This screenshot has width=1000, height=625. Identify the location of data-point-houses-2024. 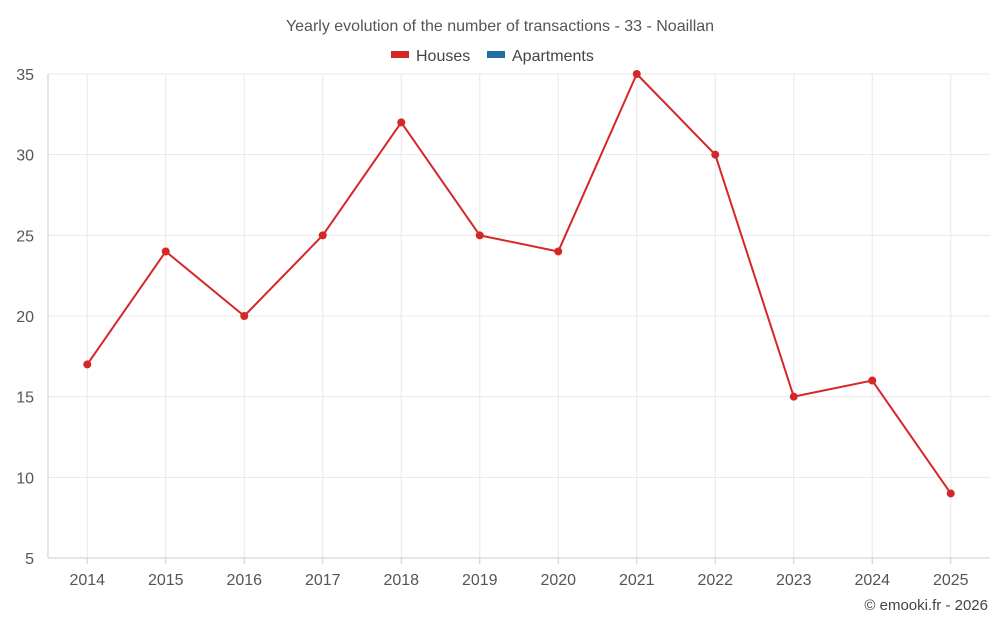
(872, 380).